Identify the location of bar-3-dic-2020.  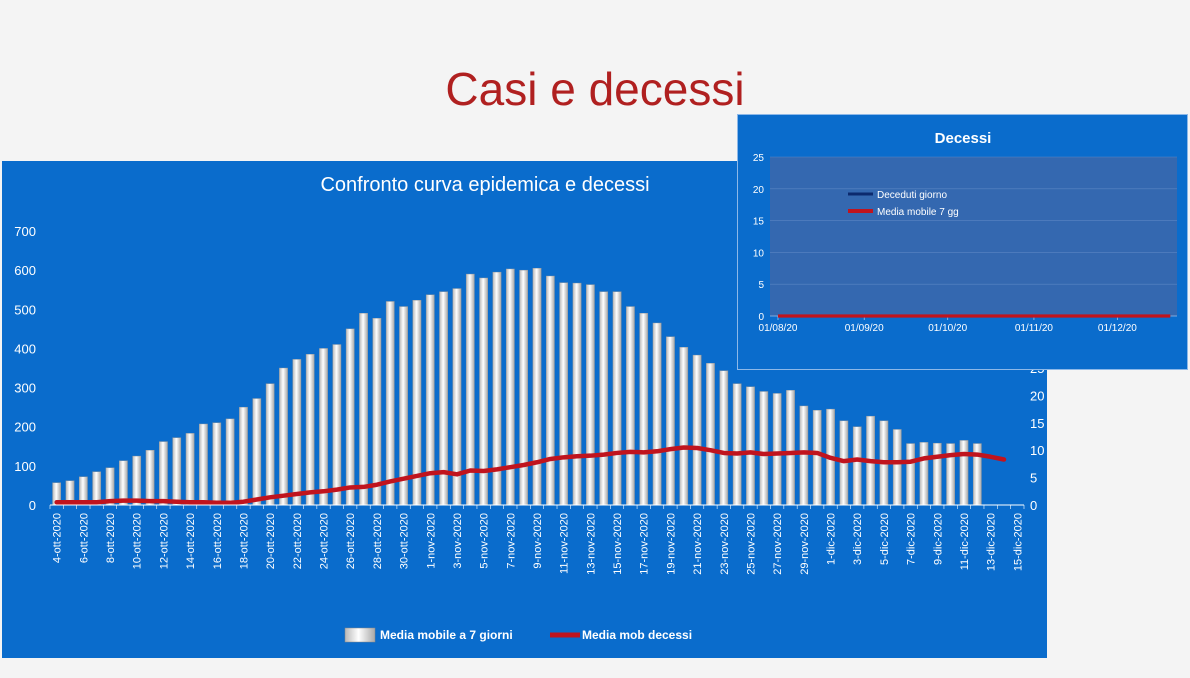
(857, 466).